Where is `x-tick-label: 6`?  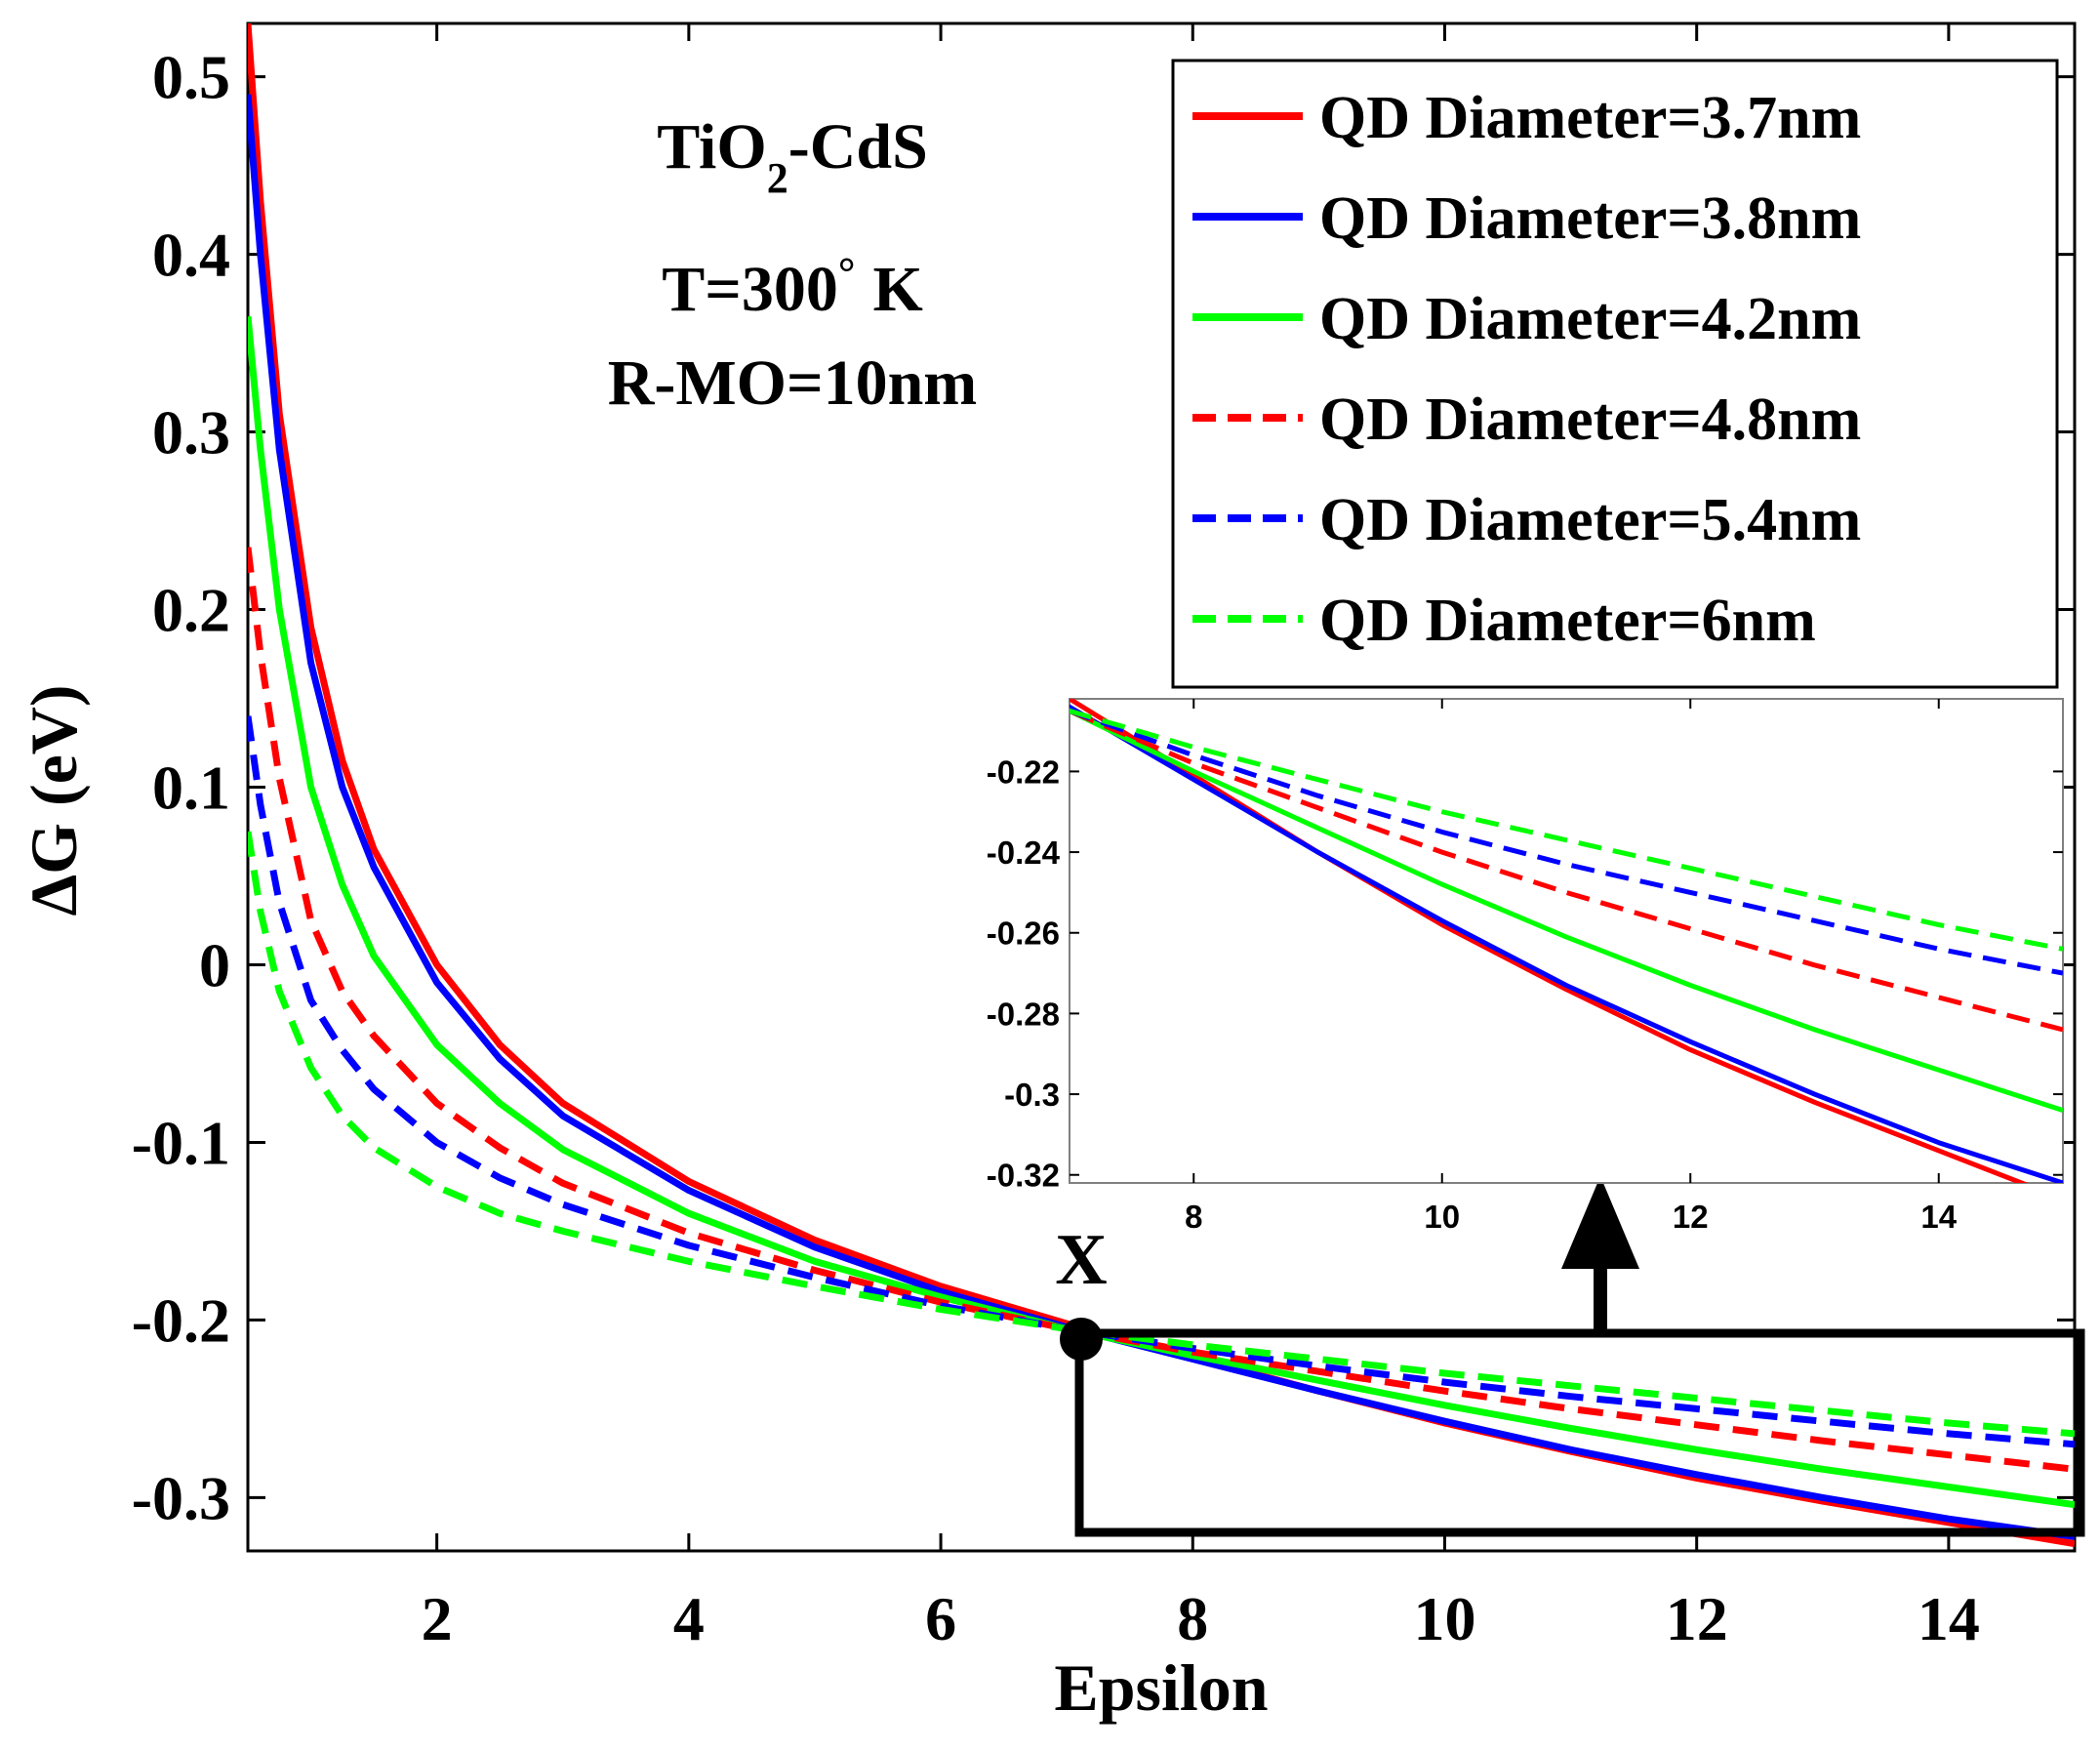
x-tick-label: 6 is located at coordinates (940, 1618).